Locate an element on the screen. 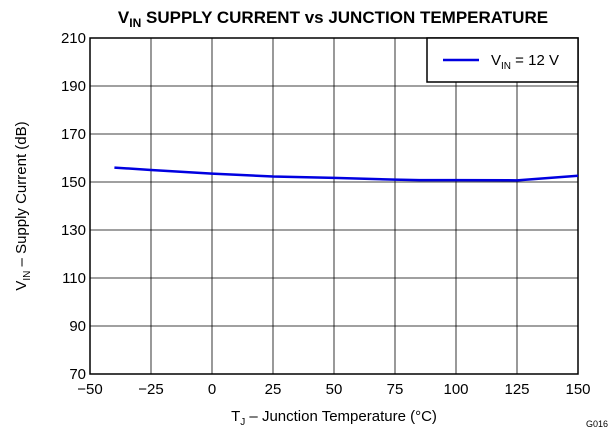  label-part: V is located at coordinates (21, 286).